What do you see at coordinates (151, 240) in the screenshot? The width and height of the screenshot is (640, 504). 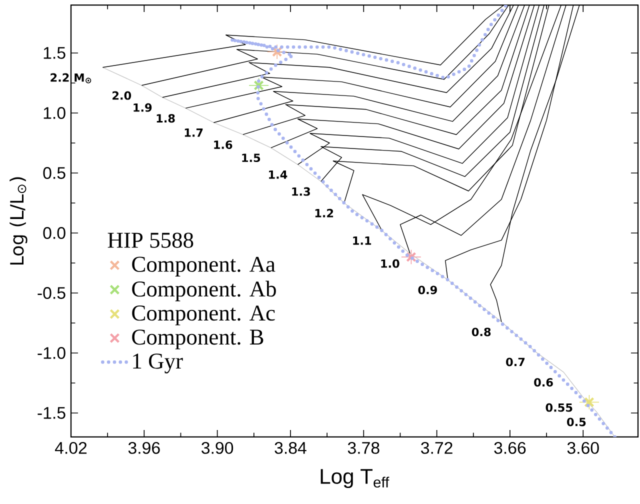 I see `legend-title: HIP 5588` at bounding box center [151, 240].